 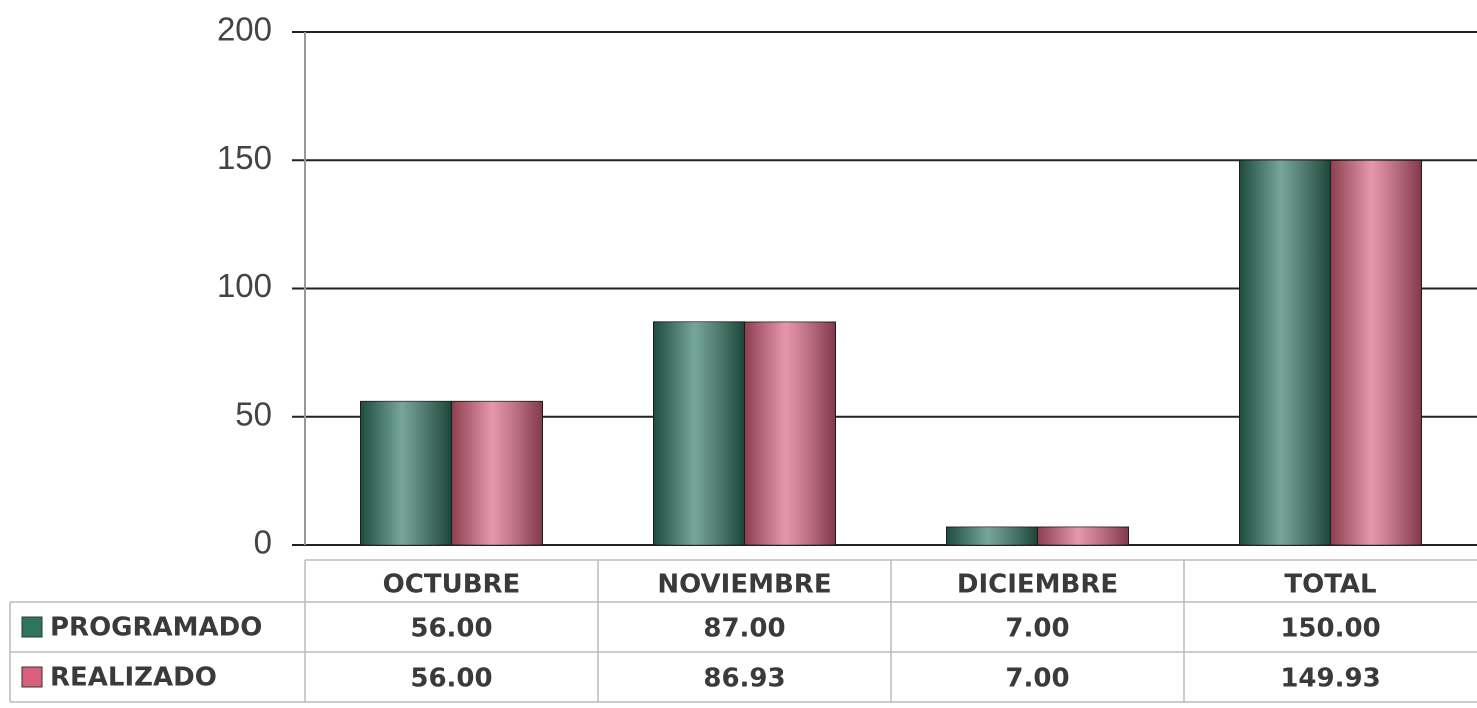 I want to click on y-tick-label: 0, so click(x=263, y=542).